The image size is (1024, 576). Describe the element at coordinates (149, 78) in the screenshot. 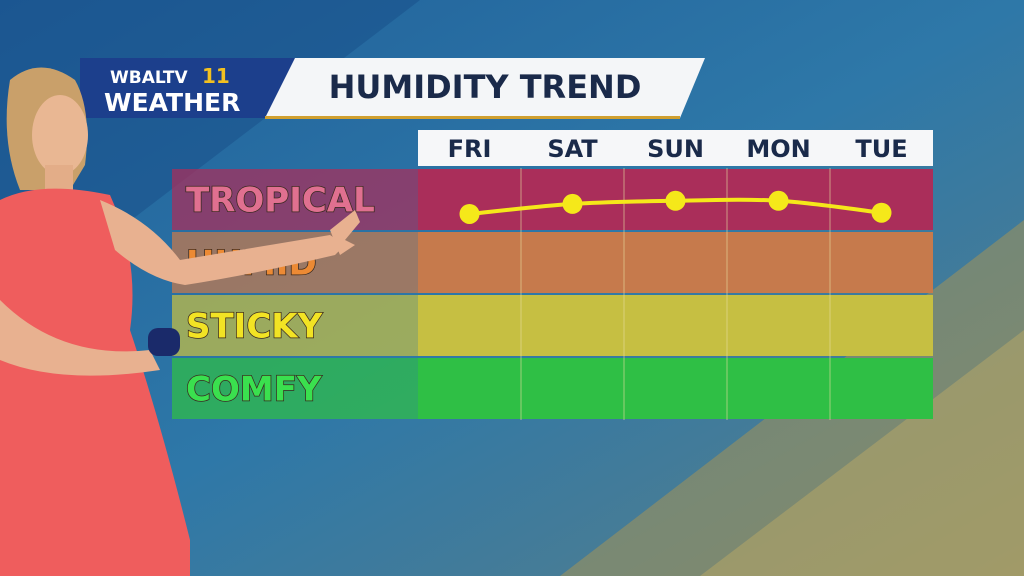

I see `logo-station: WBALTV` at that location.